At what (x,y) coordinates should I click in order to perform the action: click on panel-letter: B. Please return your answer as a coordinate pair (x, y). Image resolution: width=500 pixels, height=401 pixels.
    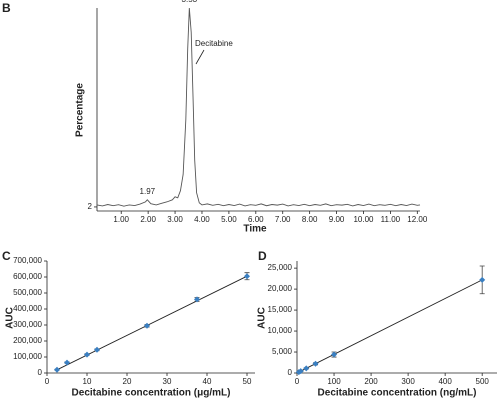
    Looking at the image, I should click on (6, 8).